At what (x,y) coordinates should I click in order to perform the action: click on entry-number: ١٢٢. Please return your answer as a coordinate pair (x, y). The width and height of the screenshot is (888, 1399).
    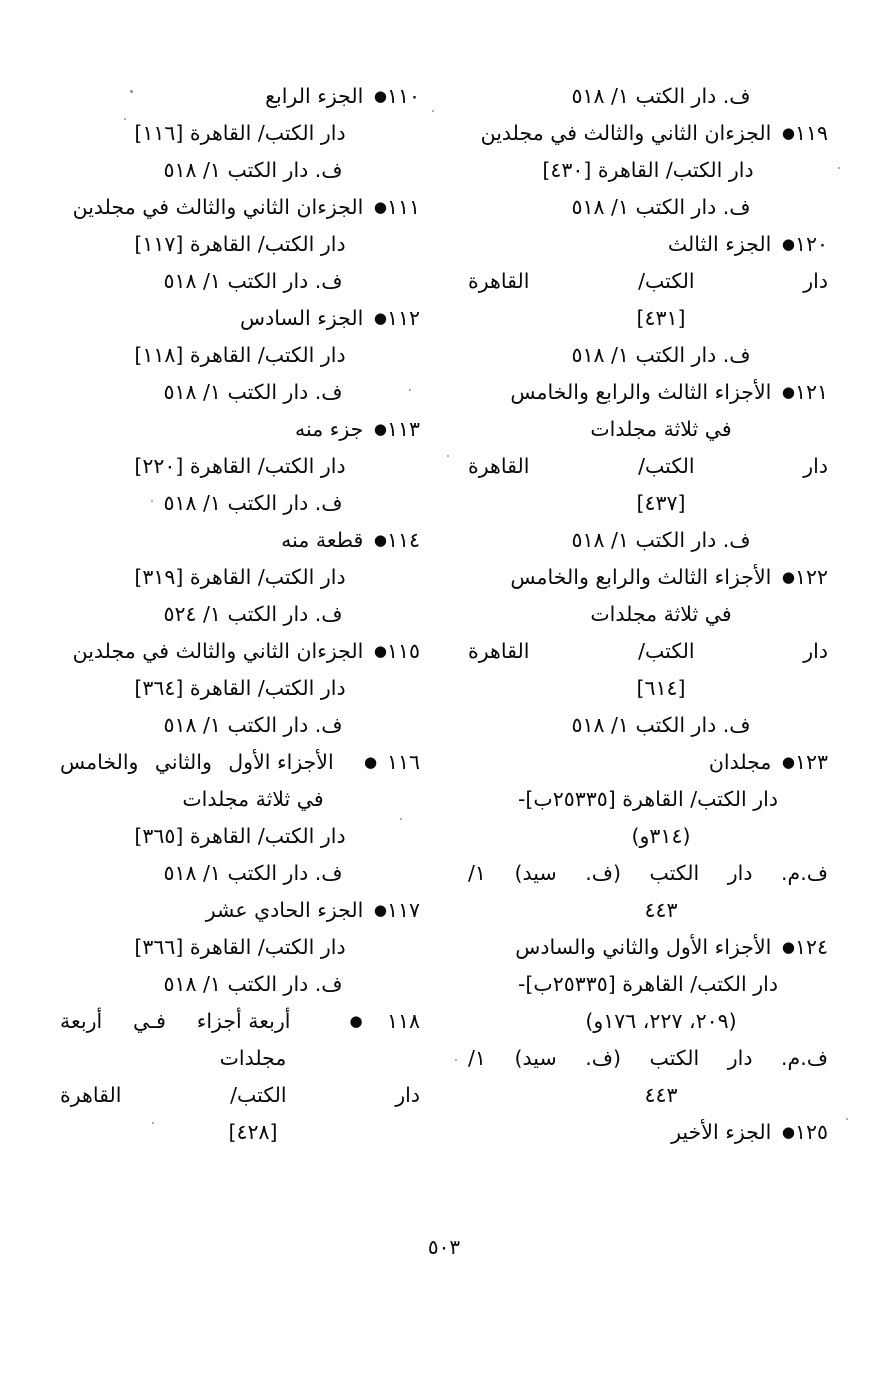
    Looking at the image, I should click on (811, 577).